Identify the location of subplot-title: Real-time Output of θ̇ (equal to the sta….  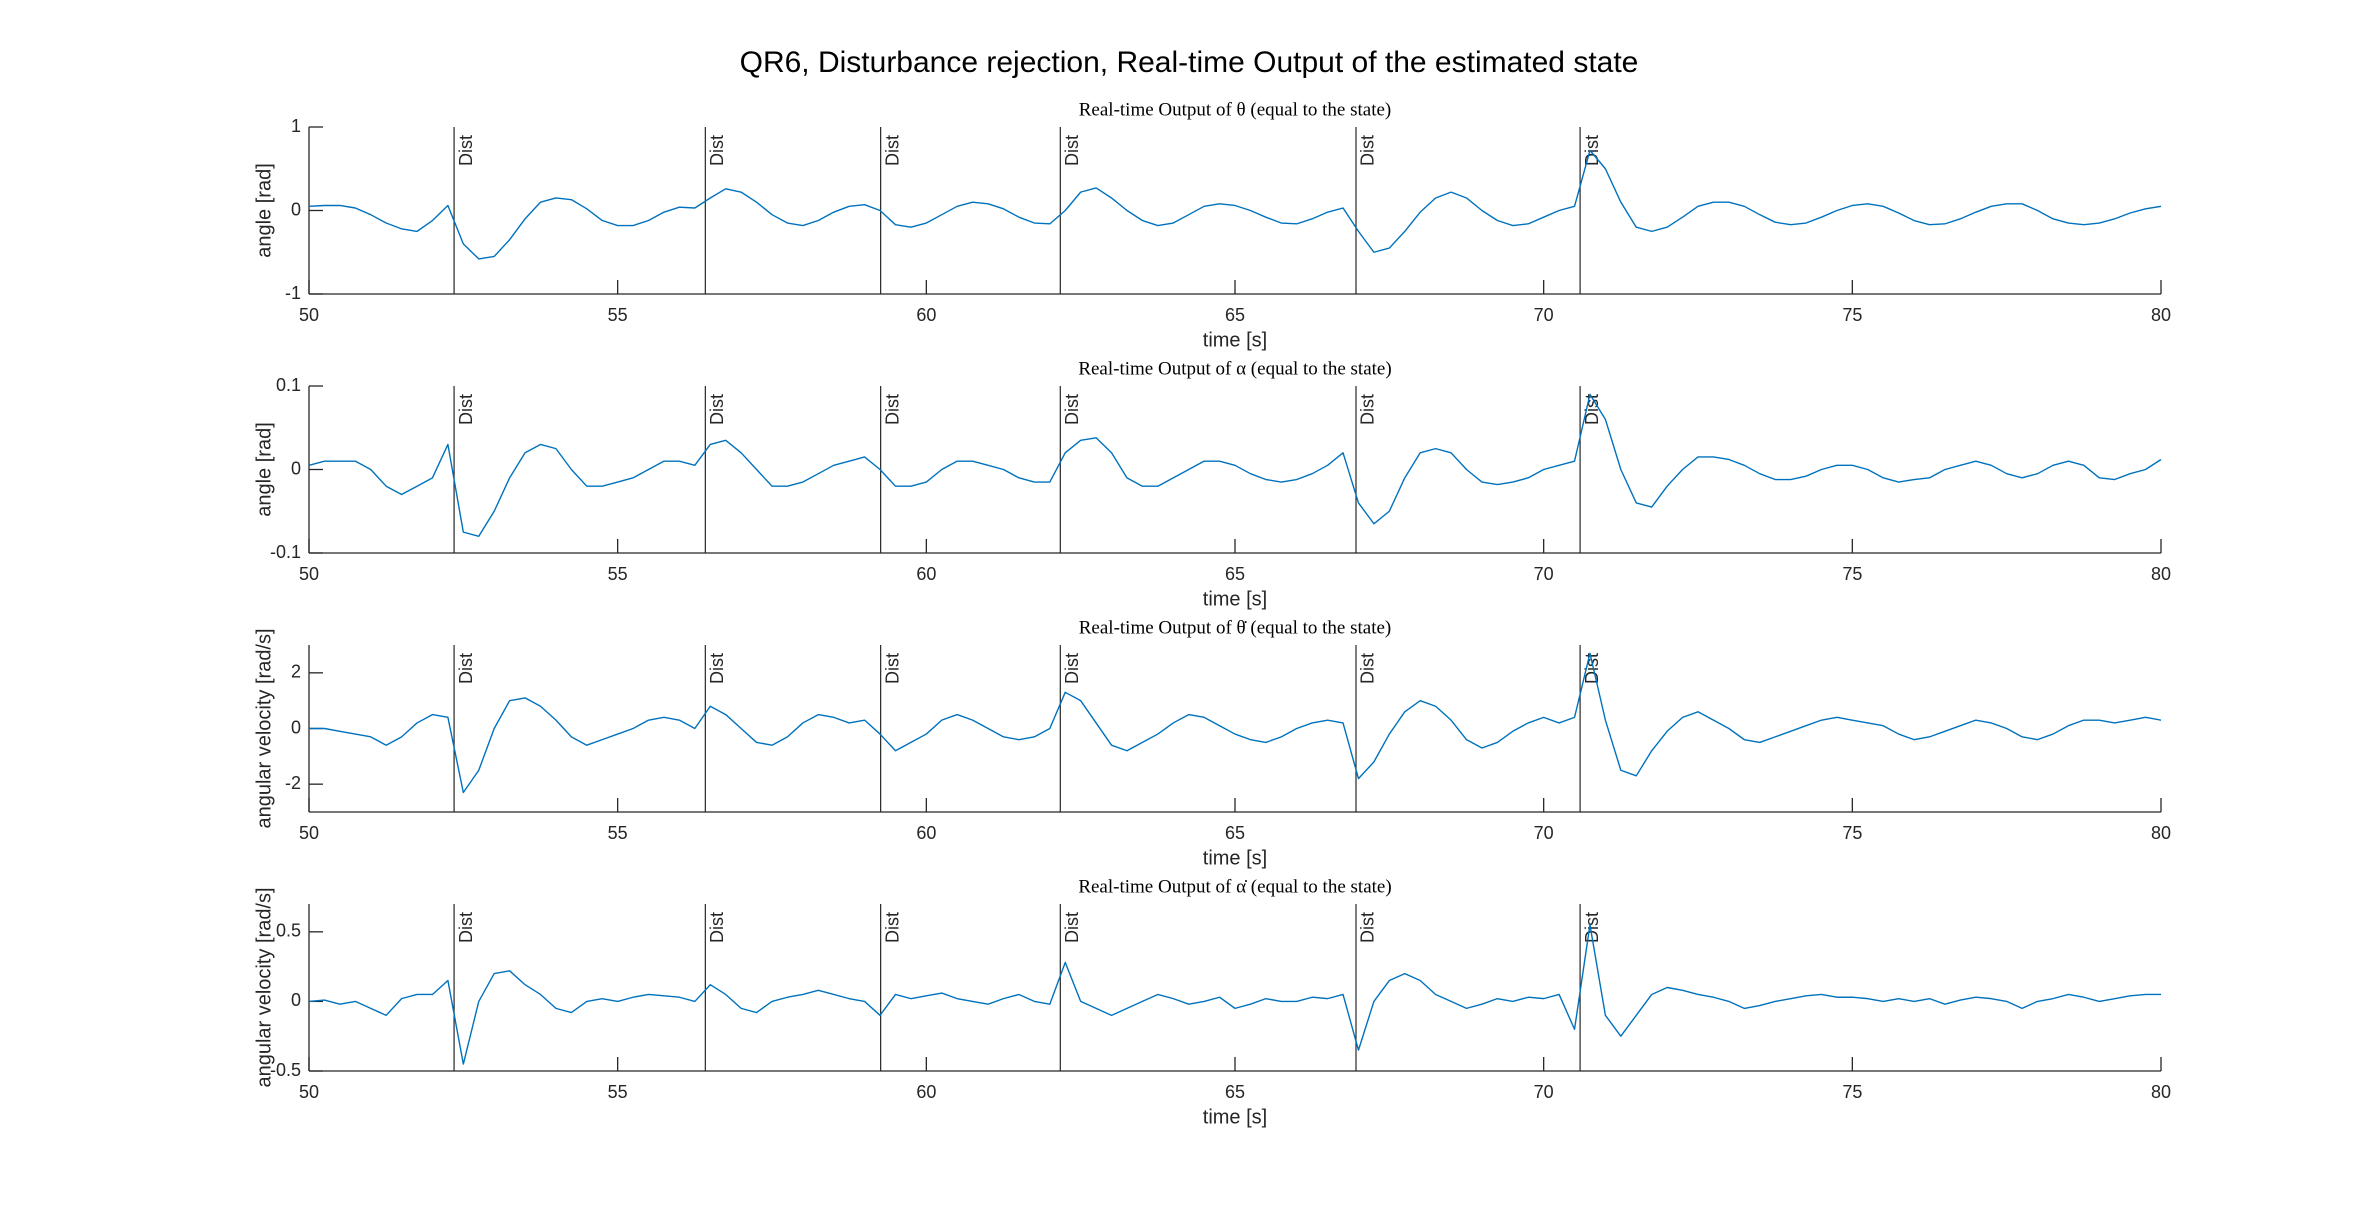
(1235, 627).